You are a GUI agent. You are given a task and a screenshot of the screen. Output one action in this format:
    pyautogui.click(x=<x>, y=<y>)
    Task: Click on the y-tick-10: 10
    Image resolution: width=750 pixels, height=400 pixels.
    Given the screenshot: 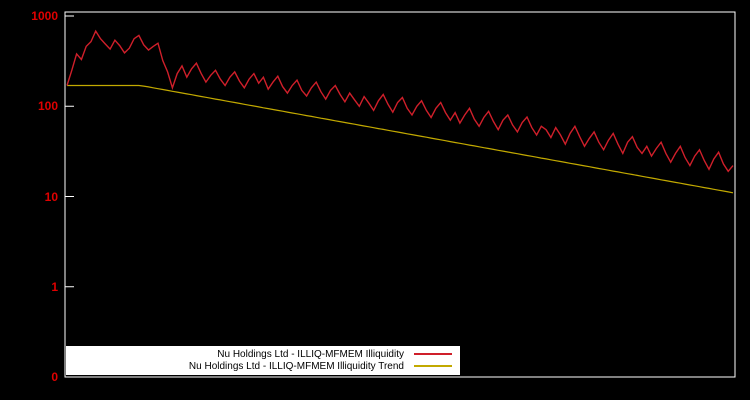 What is the action you would take?
    pyautogui.click(x=51, y=197)
    